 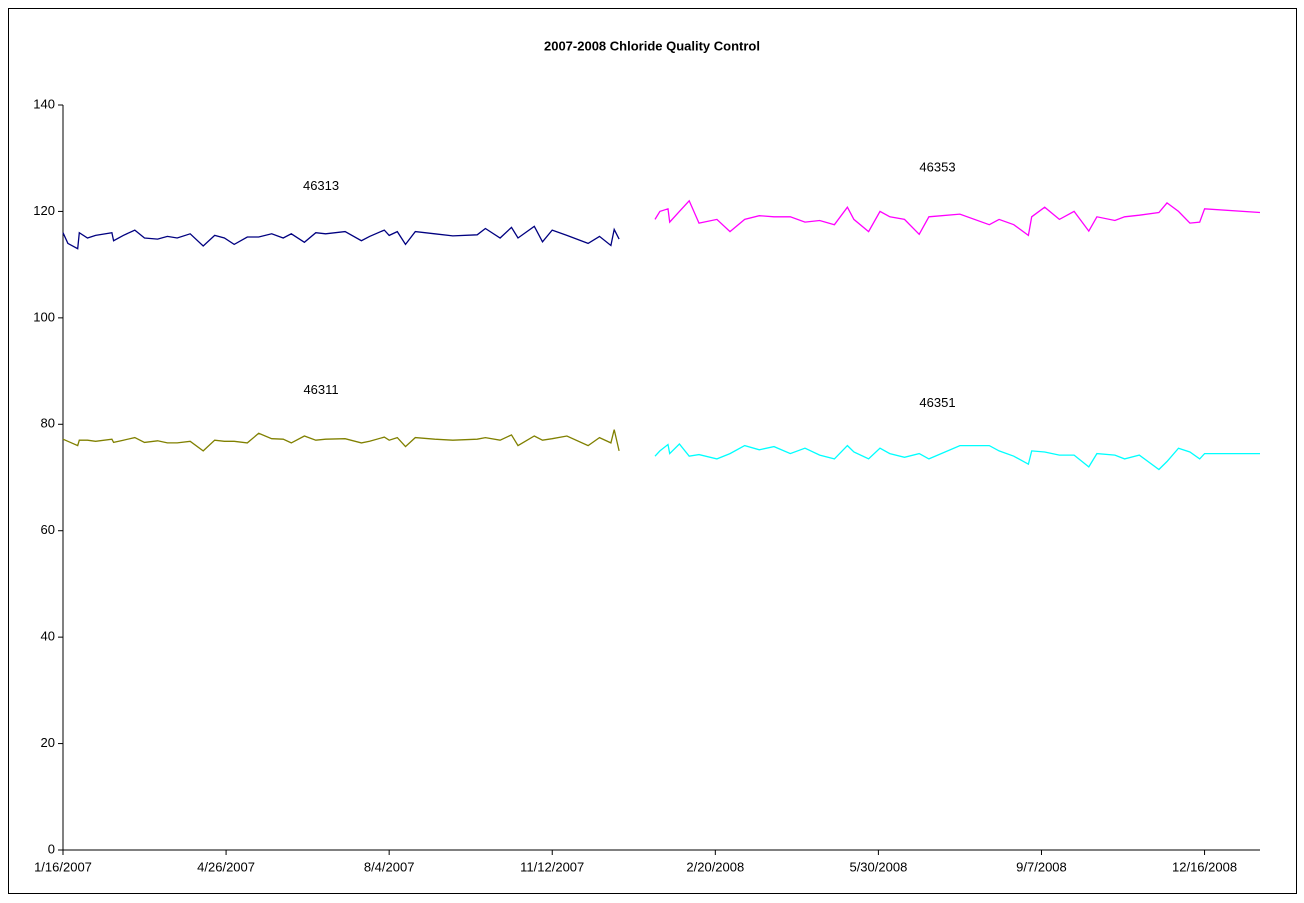 What do you see at coordinates (552, 866) in the screenshot?
I see `x-tick-label: 11/12/2007` at bounding box center [552, 866].